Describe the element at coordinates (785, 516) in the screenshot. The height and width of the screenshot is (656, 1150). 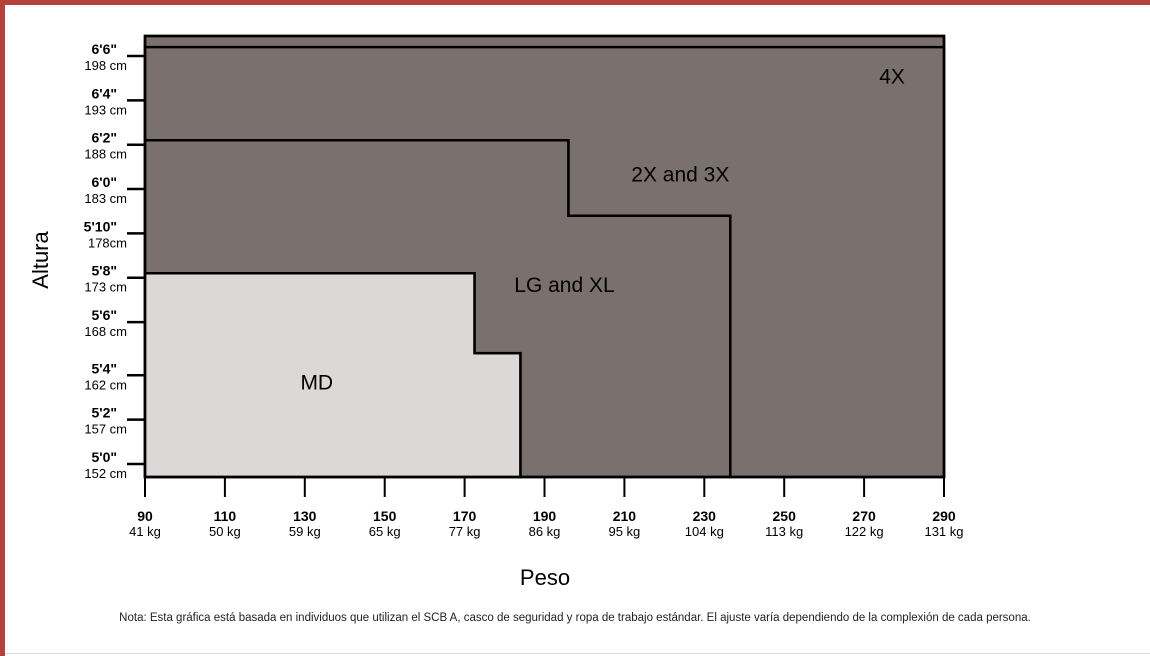
I see `x-tick-label: 250` at that location.